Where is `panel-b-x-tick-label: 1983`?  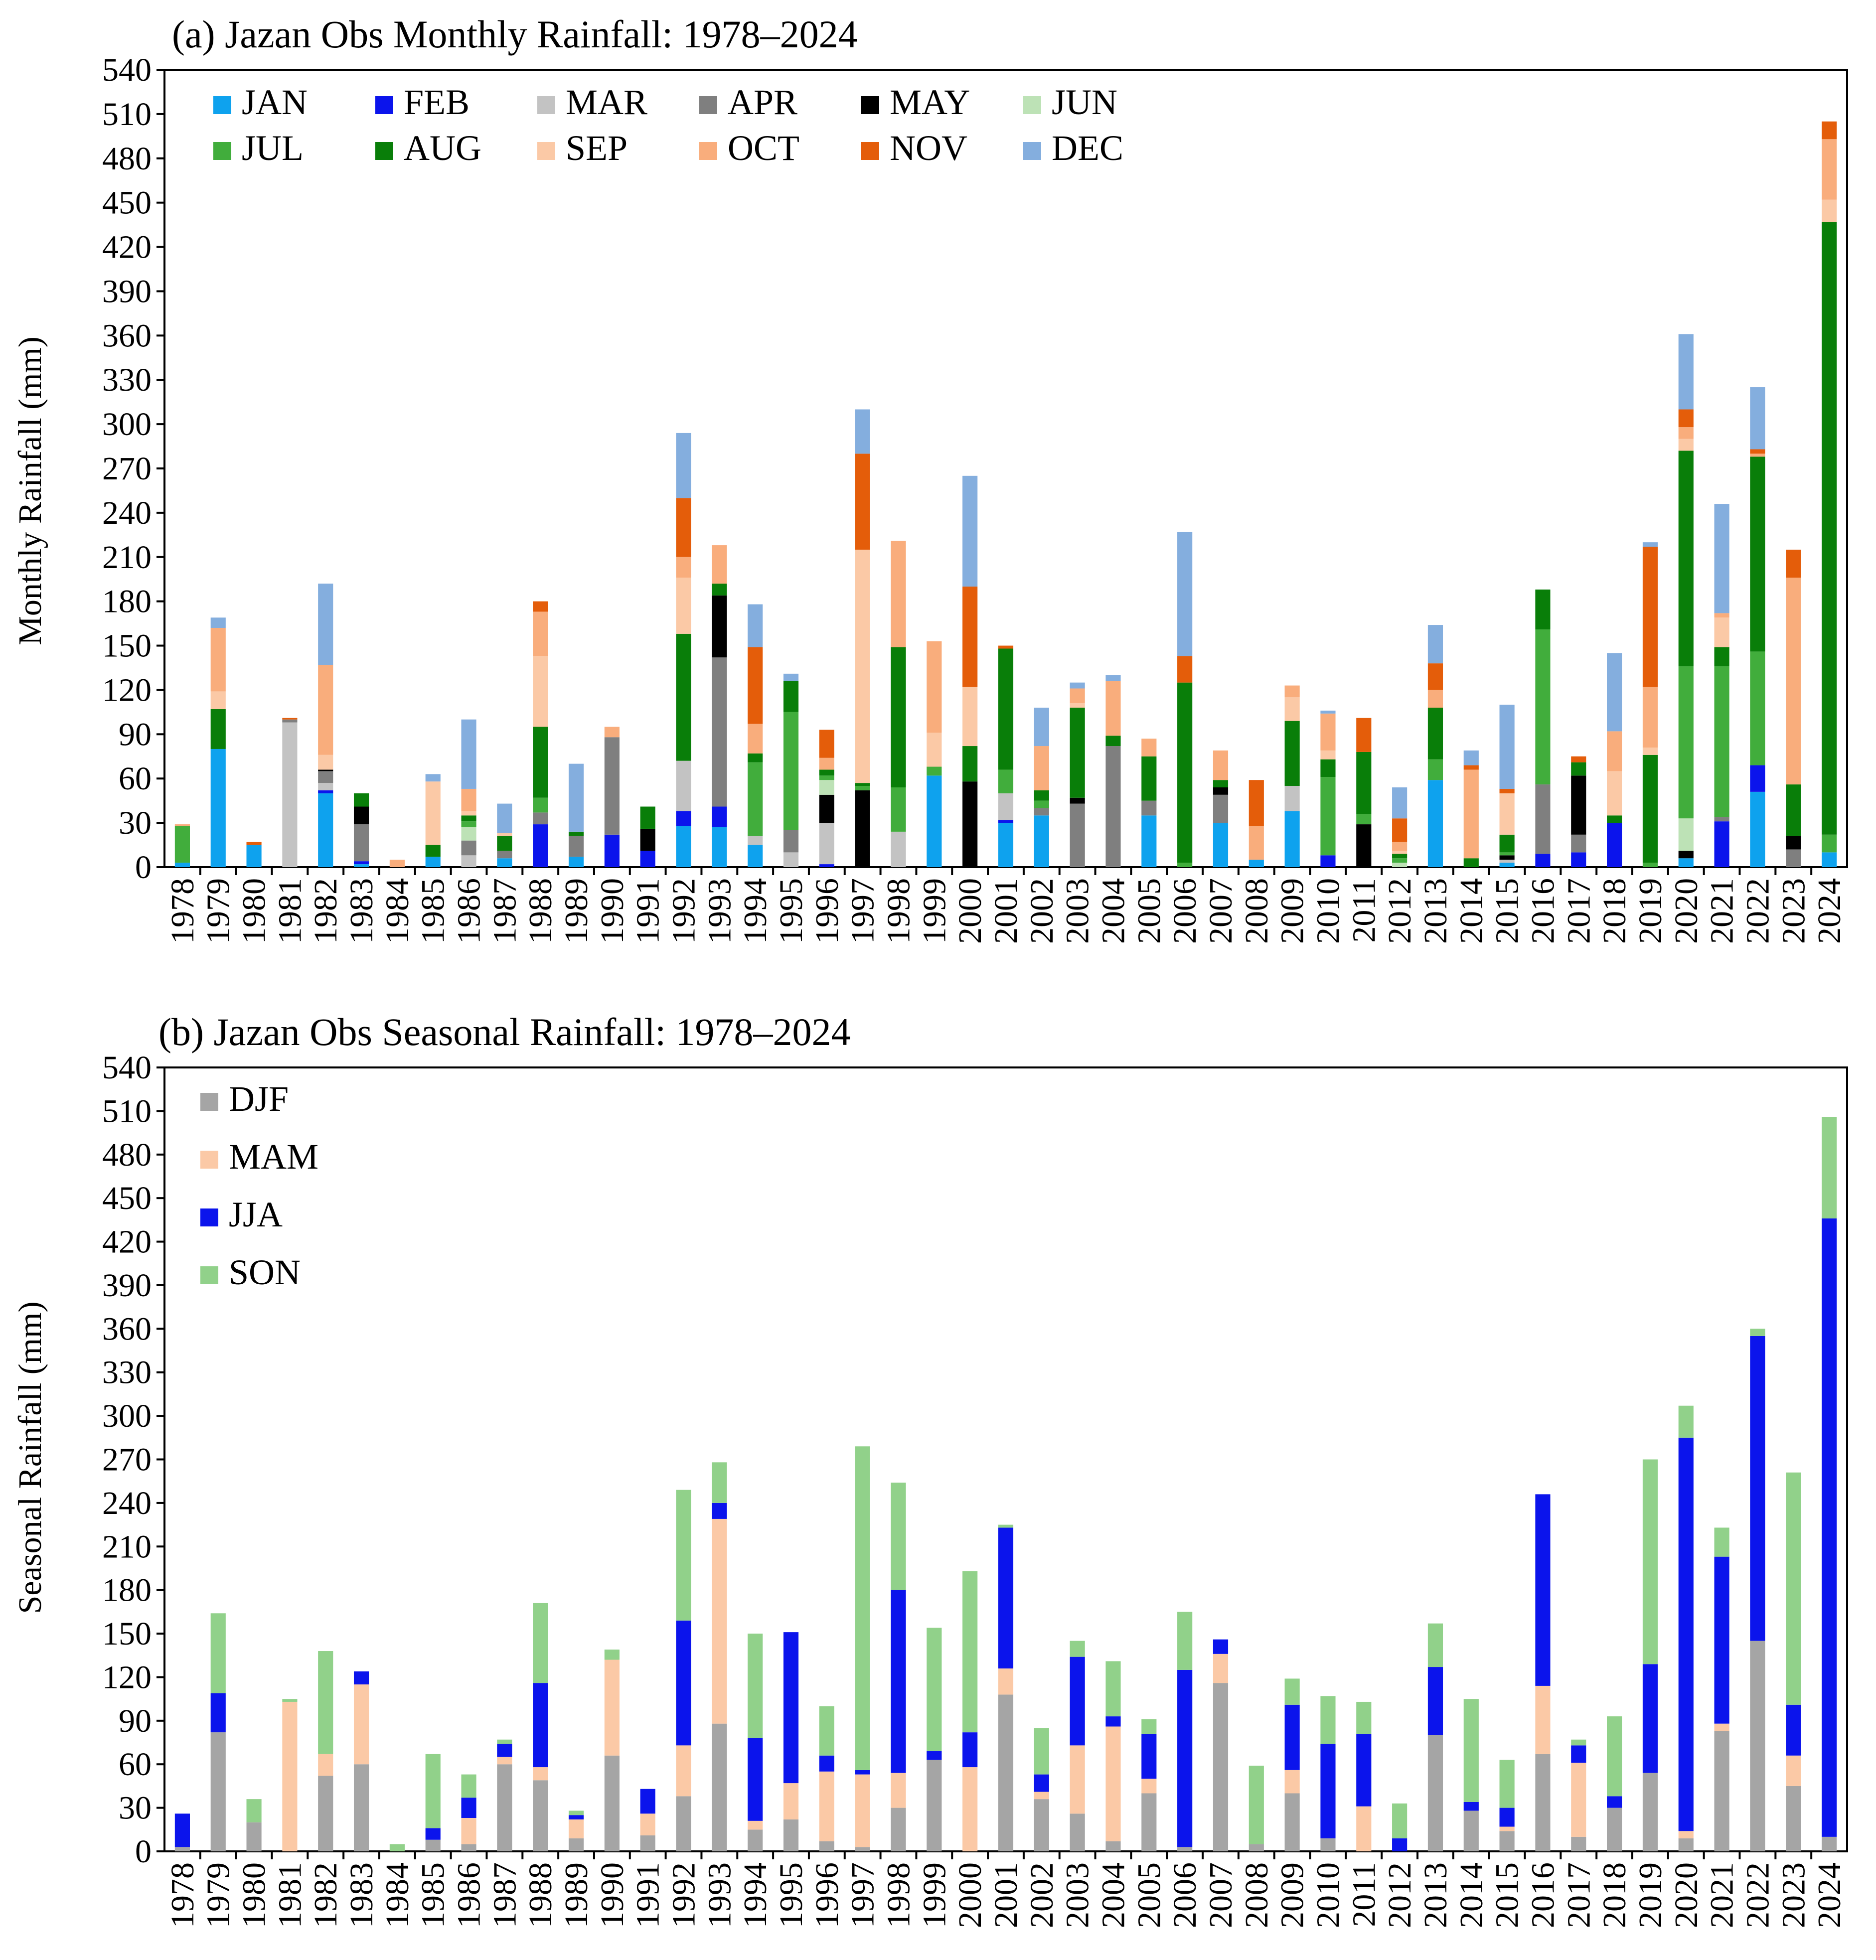 panel-b-x-tick-label: 1983 is located at coordinates (362, 1895).